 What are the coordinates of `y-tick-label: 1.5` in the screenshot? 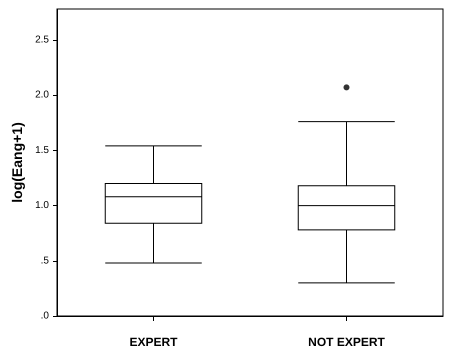 It's located at (42, 150).